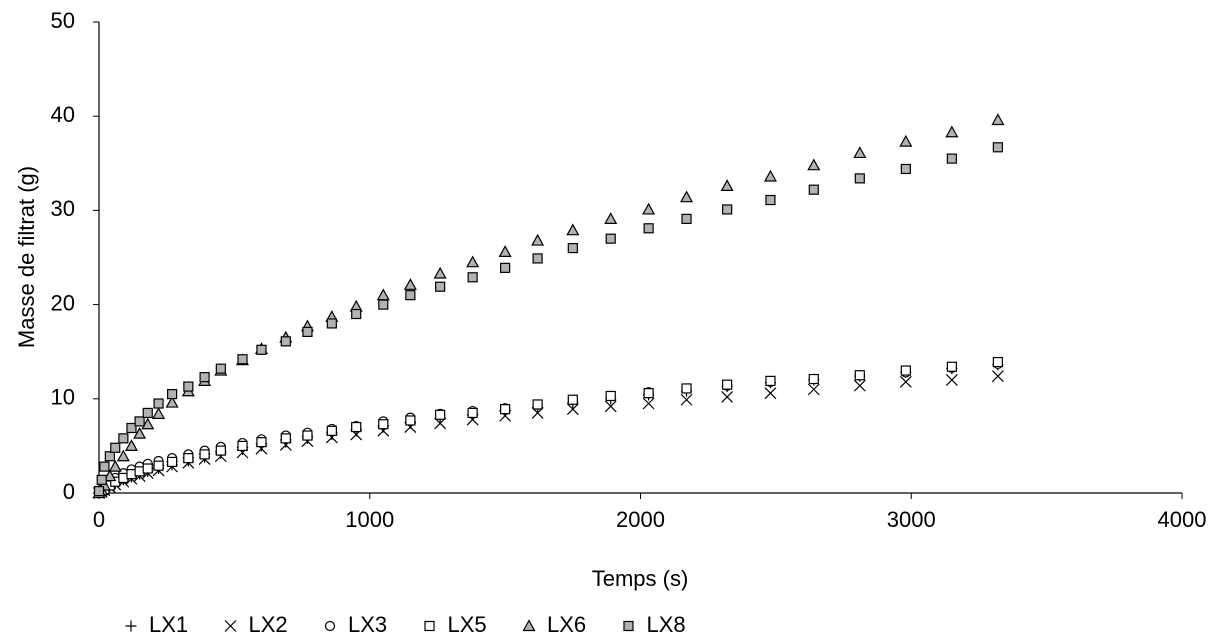 The width and height of the screenshot is (1223, 643). Describe the element at coordinates (63, 208) in the screenshot. I see `y-tick-label: 30` at that location.